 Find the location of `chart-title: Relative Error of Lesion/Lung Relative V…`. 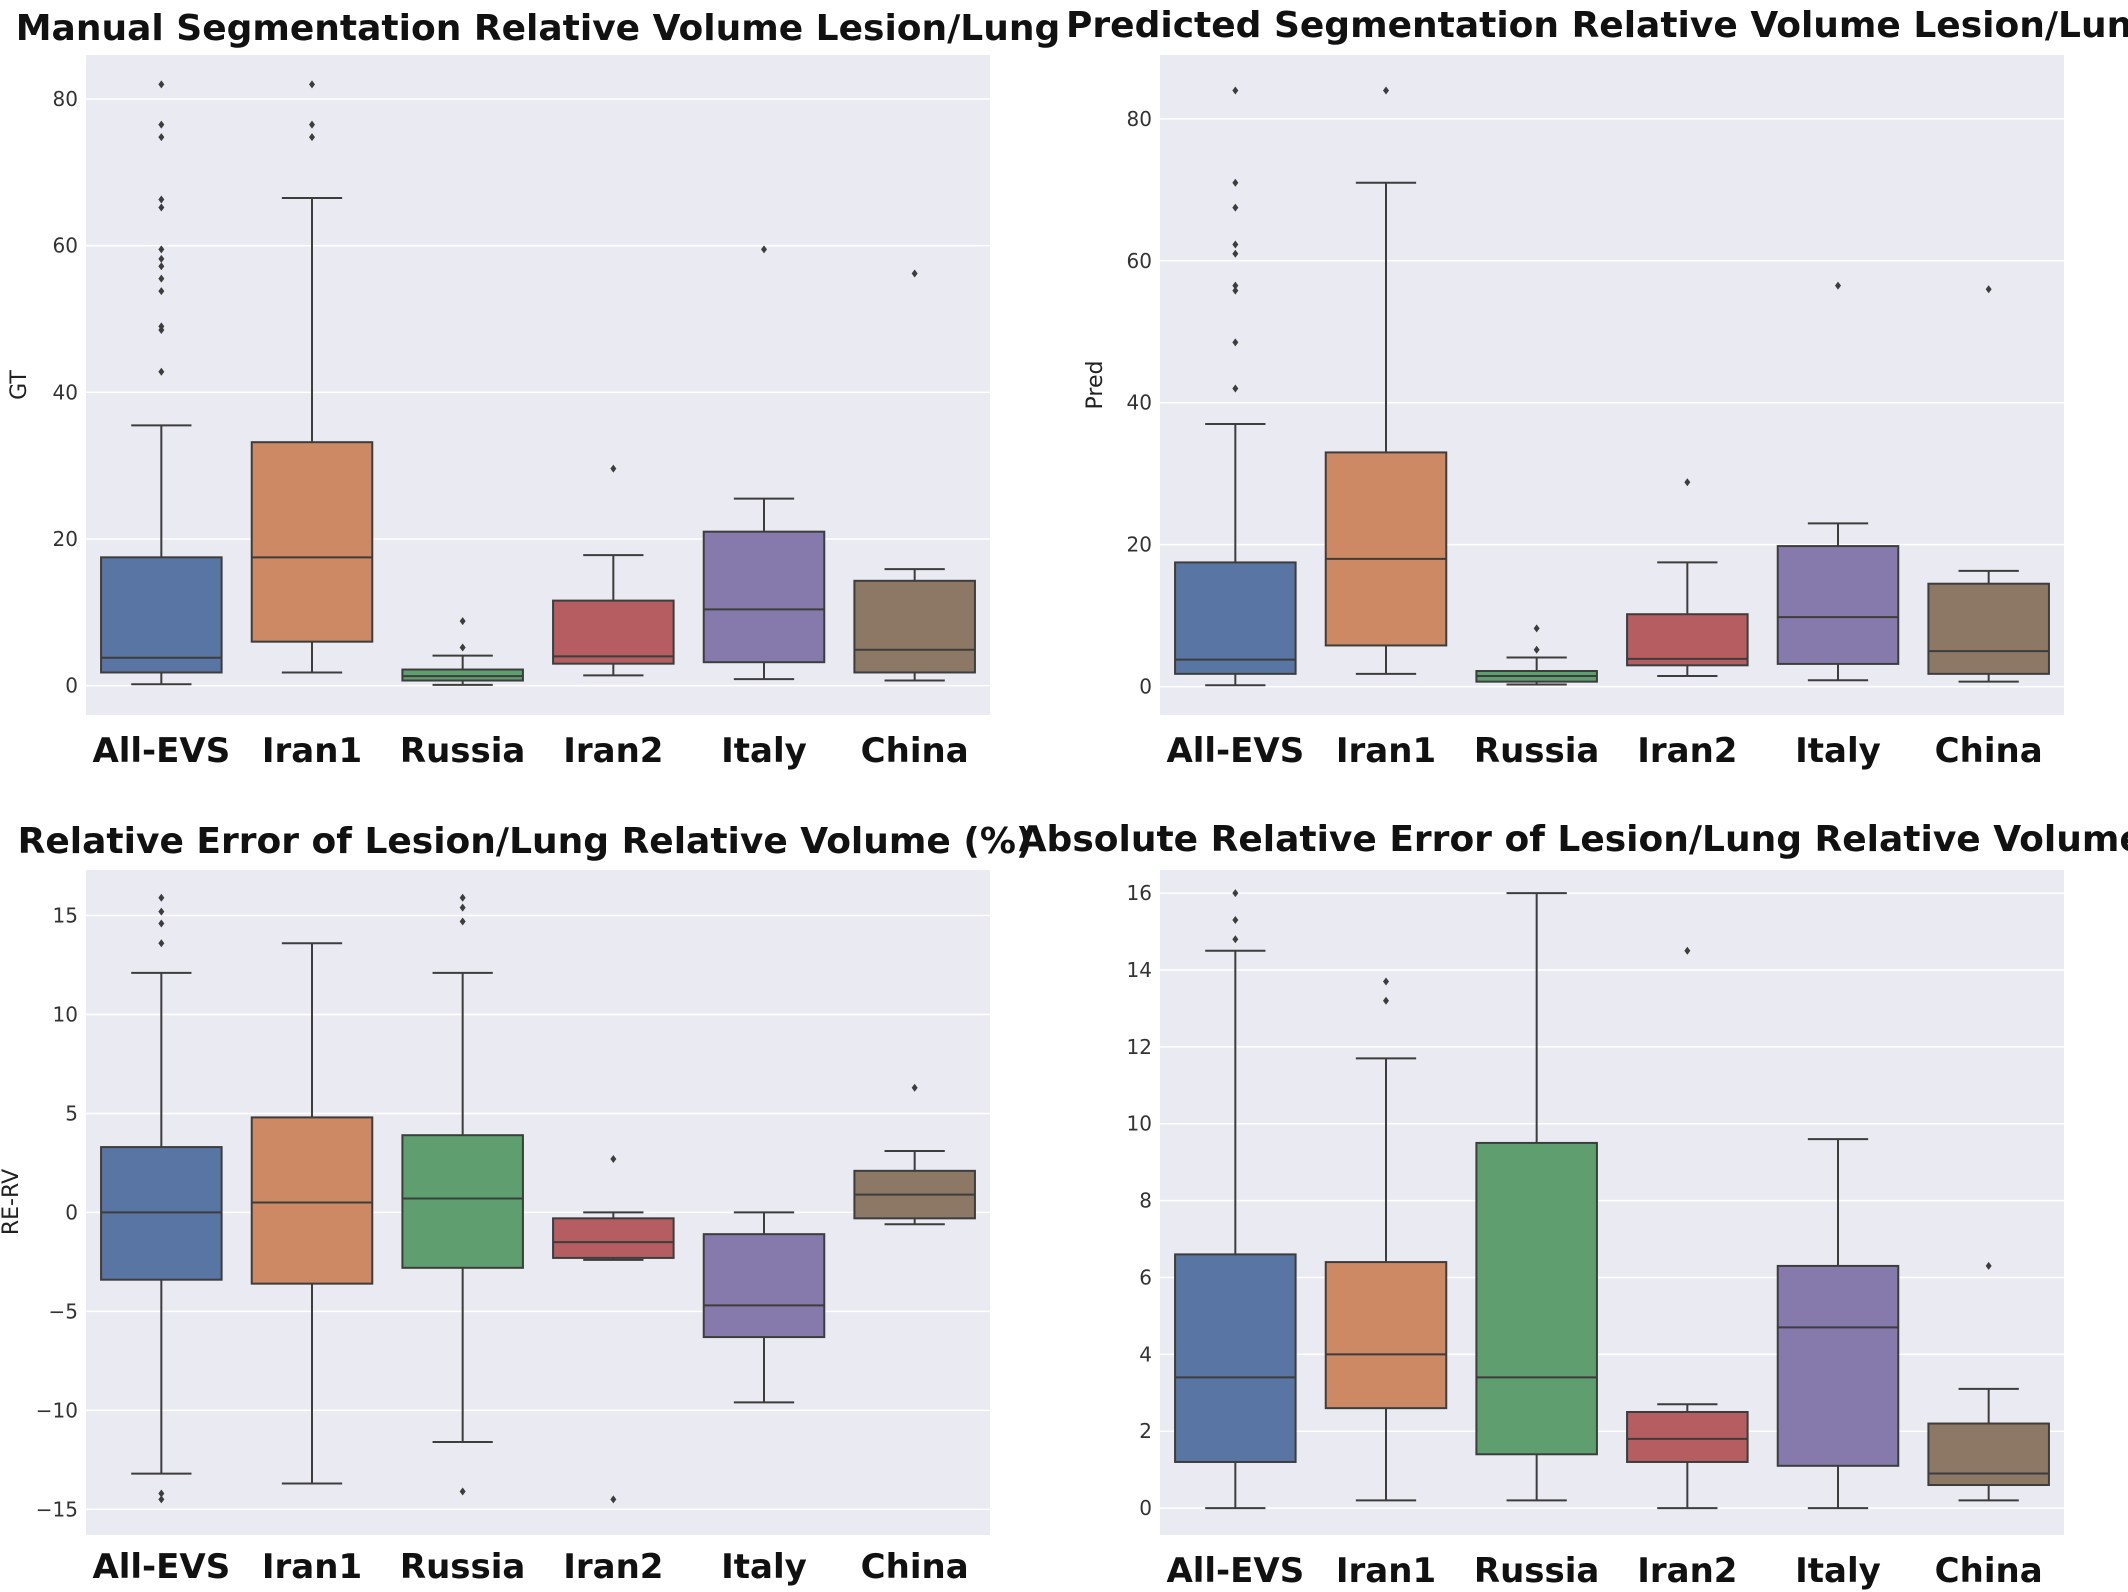

chart-title: Relative Error of Lesion/Lung Relative V… is located at coordinates (525, 841).